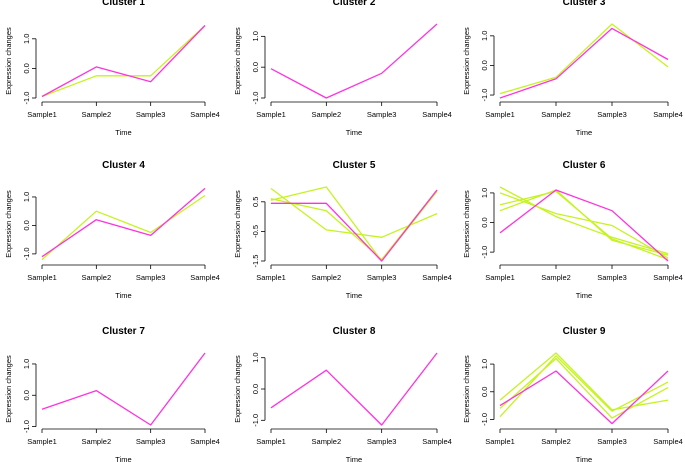 The height and width of the screenshot is (462, 685). I want to click on y-axis: -1.5 -0.5 0.5 Expression changes, so click(249, 229).